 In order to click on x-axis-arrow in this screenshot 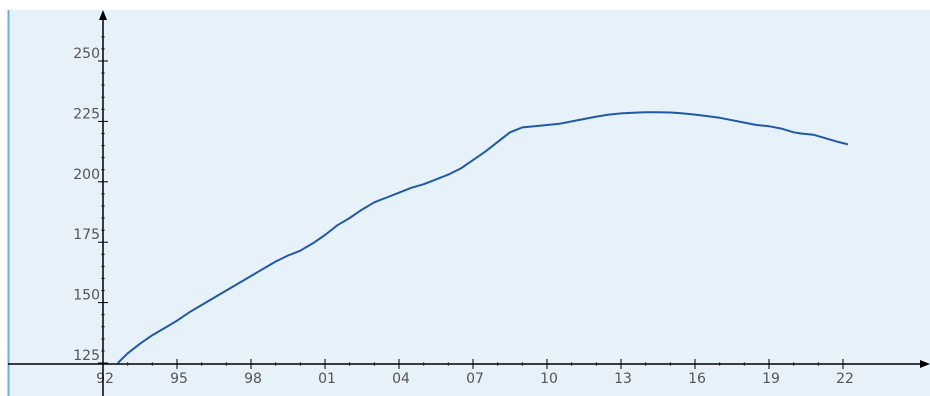, I will do `click(925, 364)`.